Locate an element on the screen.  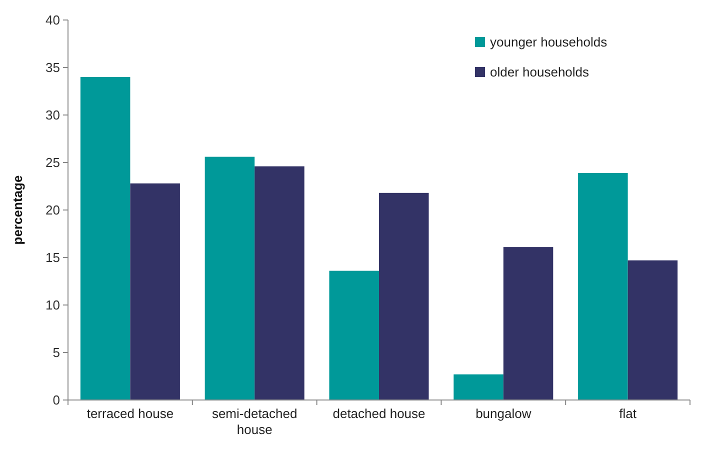
legend-label: younger households is located at coordinates (549, 42).